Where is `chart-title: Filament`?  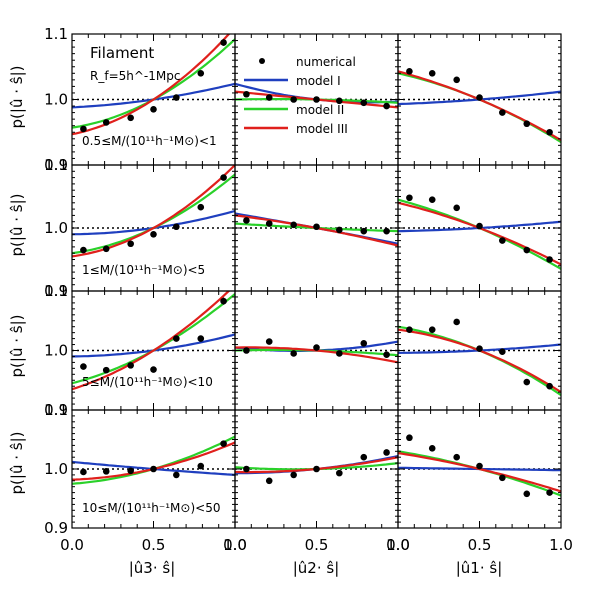
chart-title: Filament is located at coordinates (122, 53).